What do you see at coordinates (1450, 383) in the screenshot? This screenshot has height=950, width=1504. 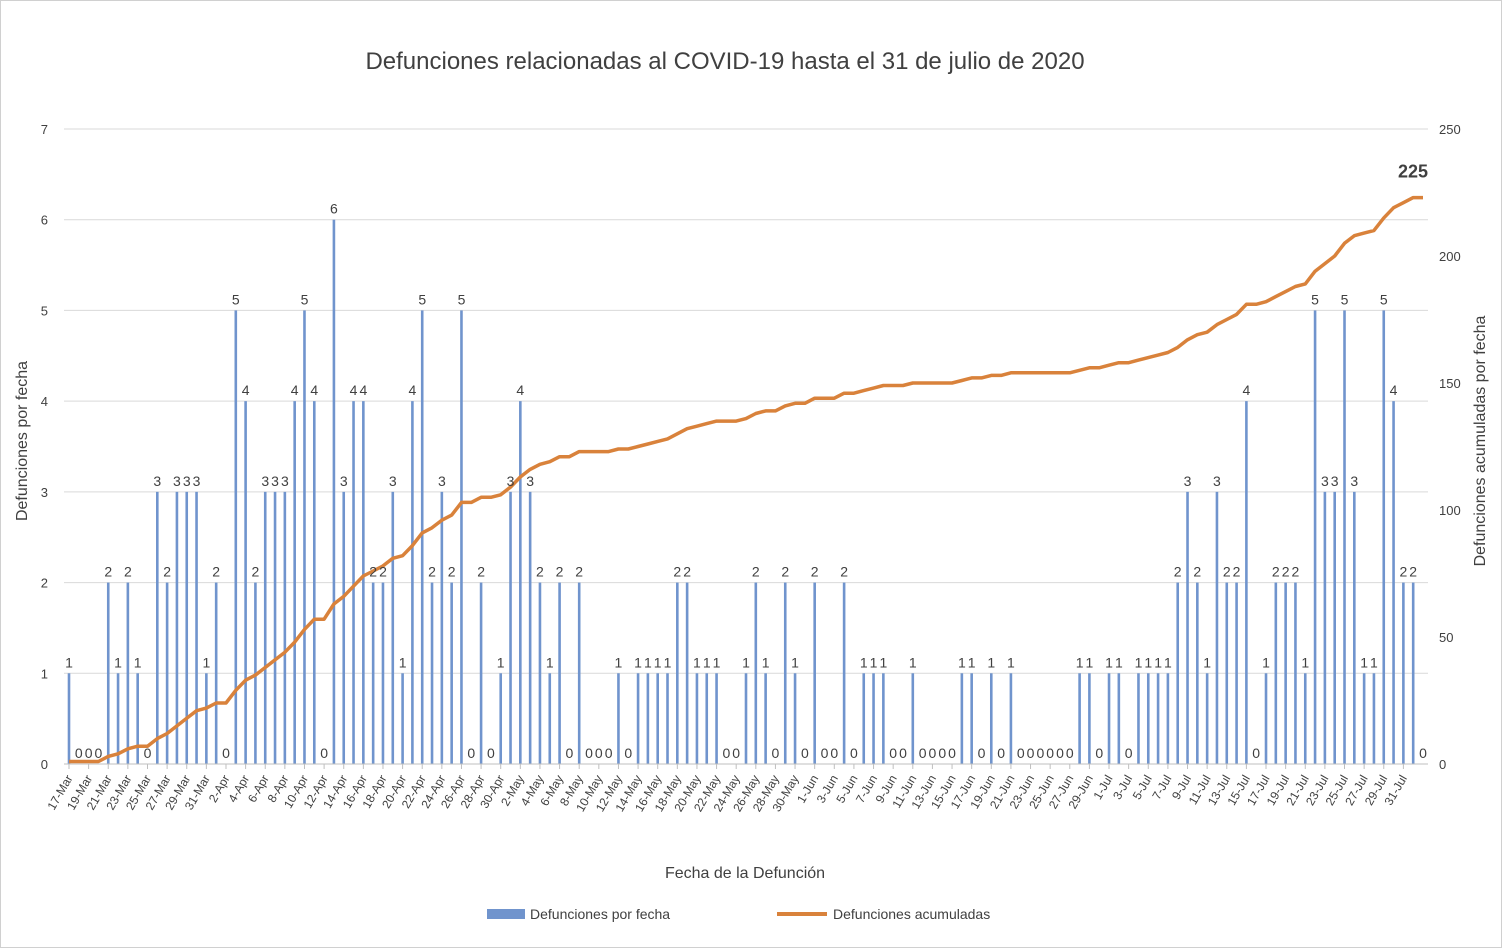 I see `right-tick-label: 150` at bounding box center [1450, 383].